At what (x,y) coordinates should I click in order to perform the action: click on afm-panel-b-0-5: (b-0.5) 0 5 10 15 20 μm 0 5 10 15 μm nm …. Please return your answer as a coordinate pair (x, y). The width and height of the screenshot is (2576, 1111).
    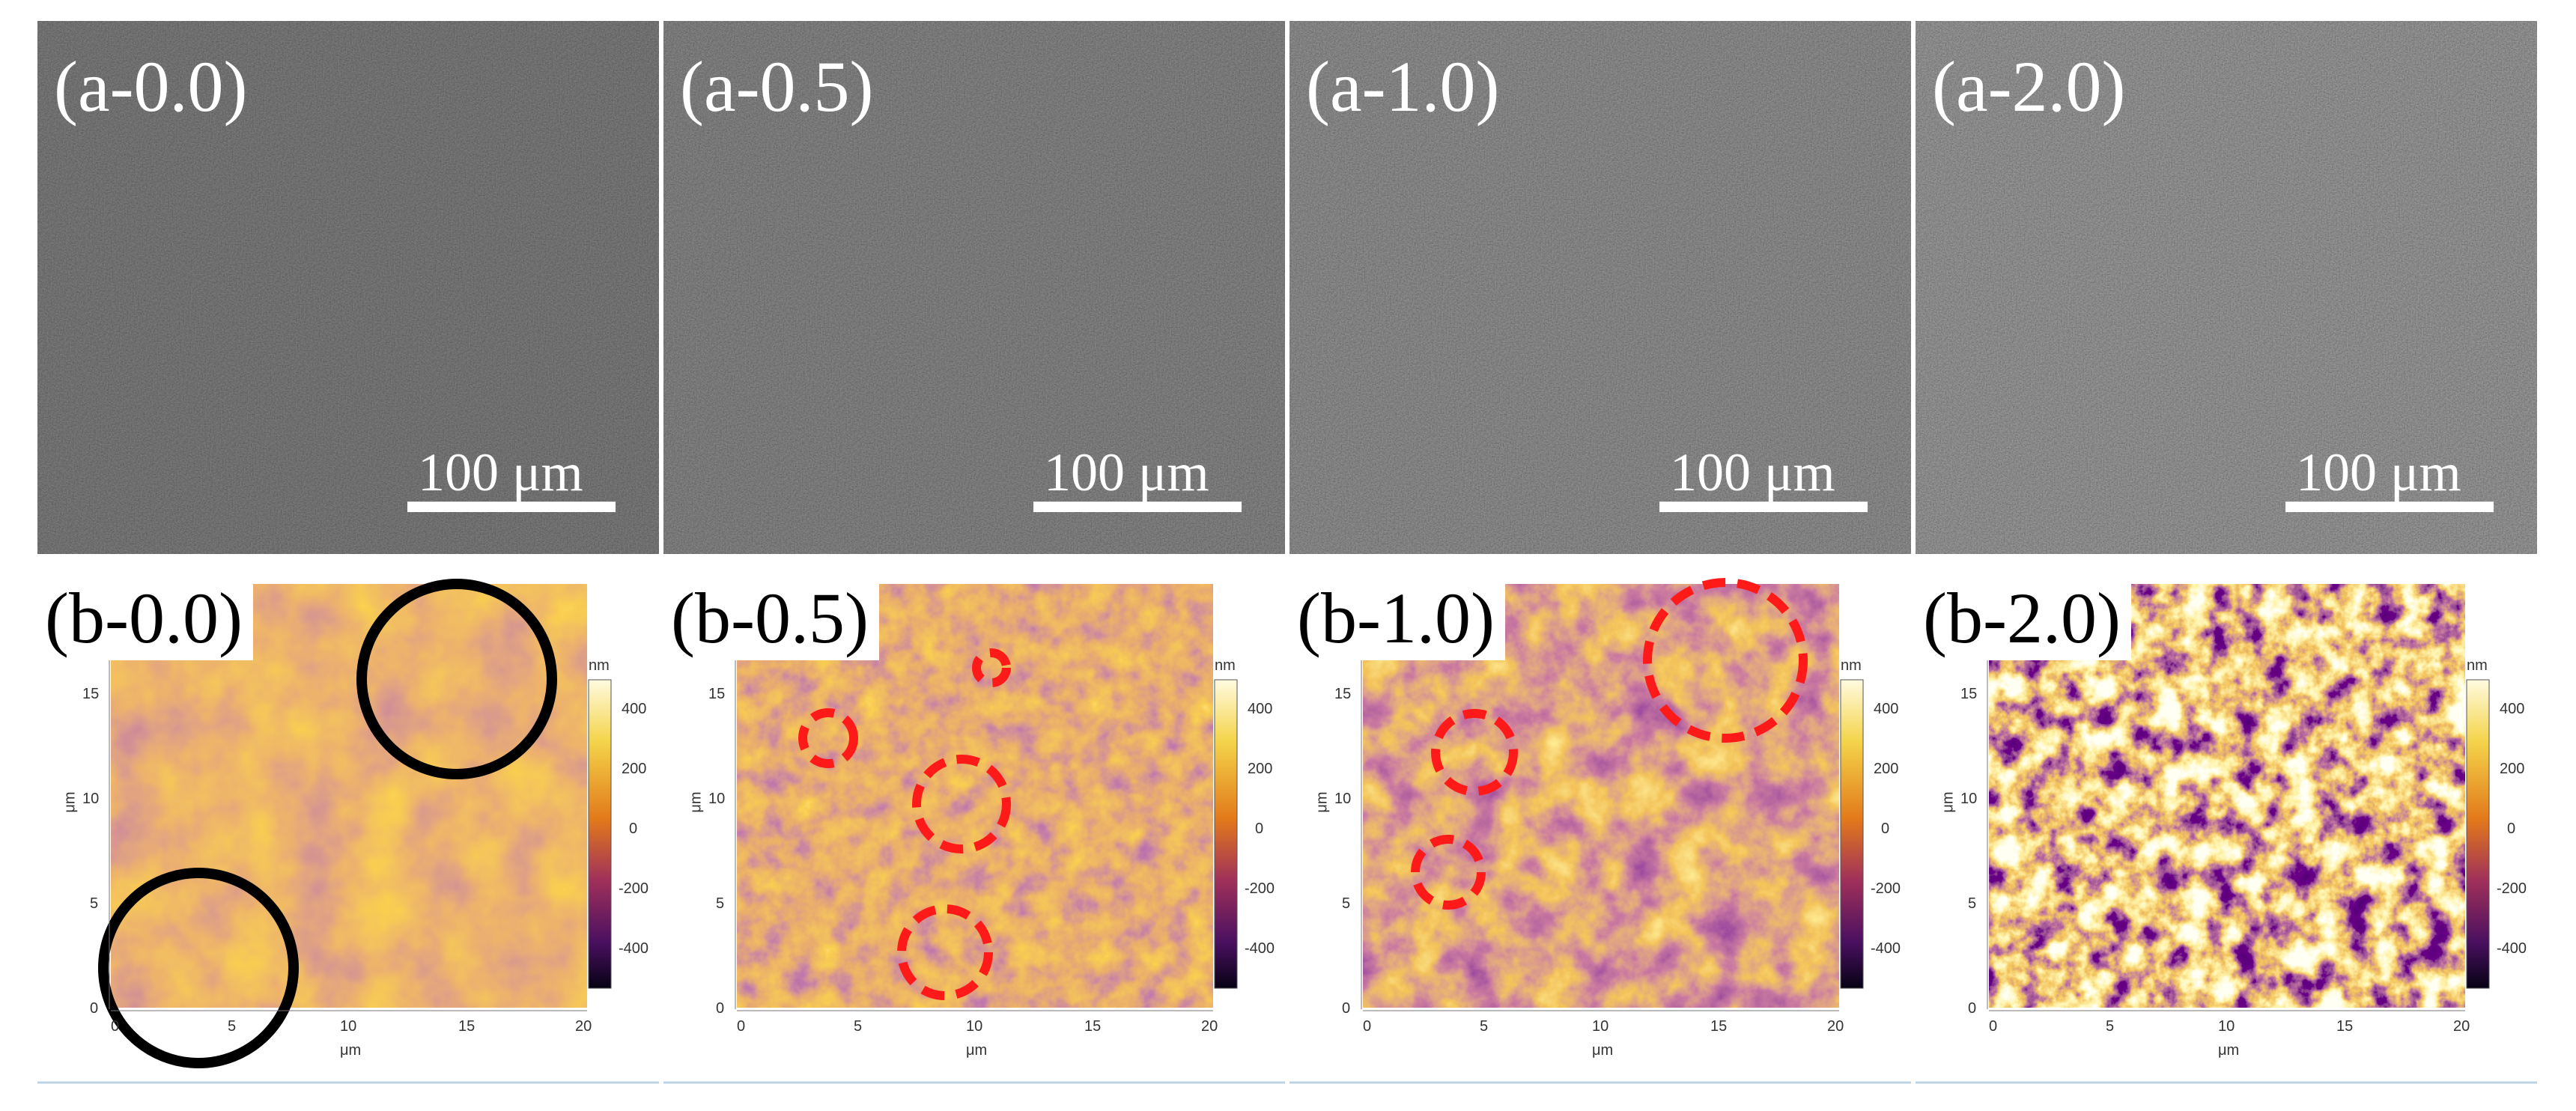
    Looking at the image, I should click on (974, 831).